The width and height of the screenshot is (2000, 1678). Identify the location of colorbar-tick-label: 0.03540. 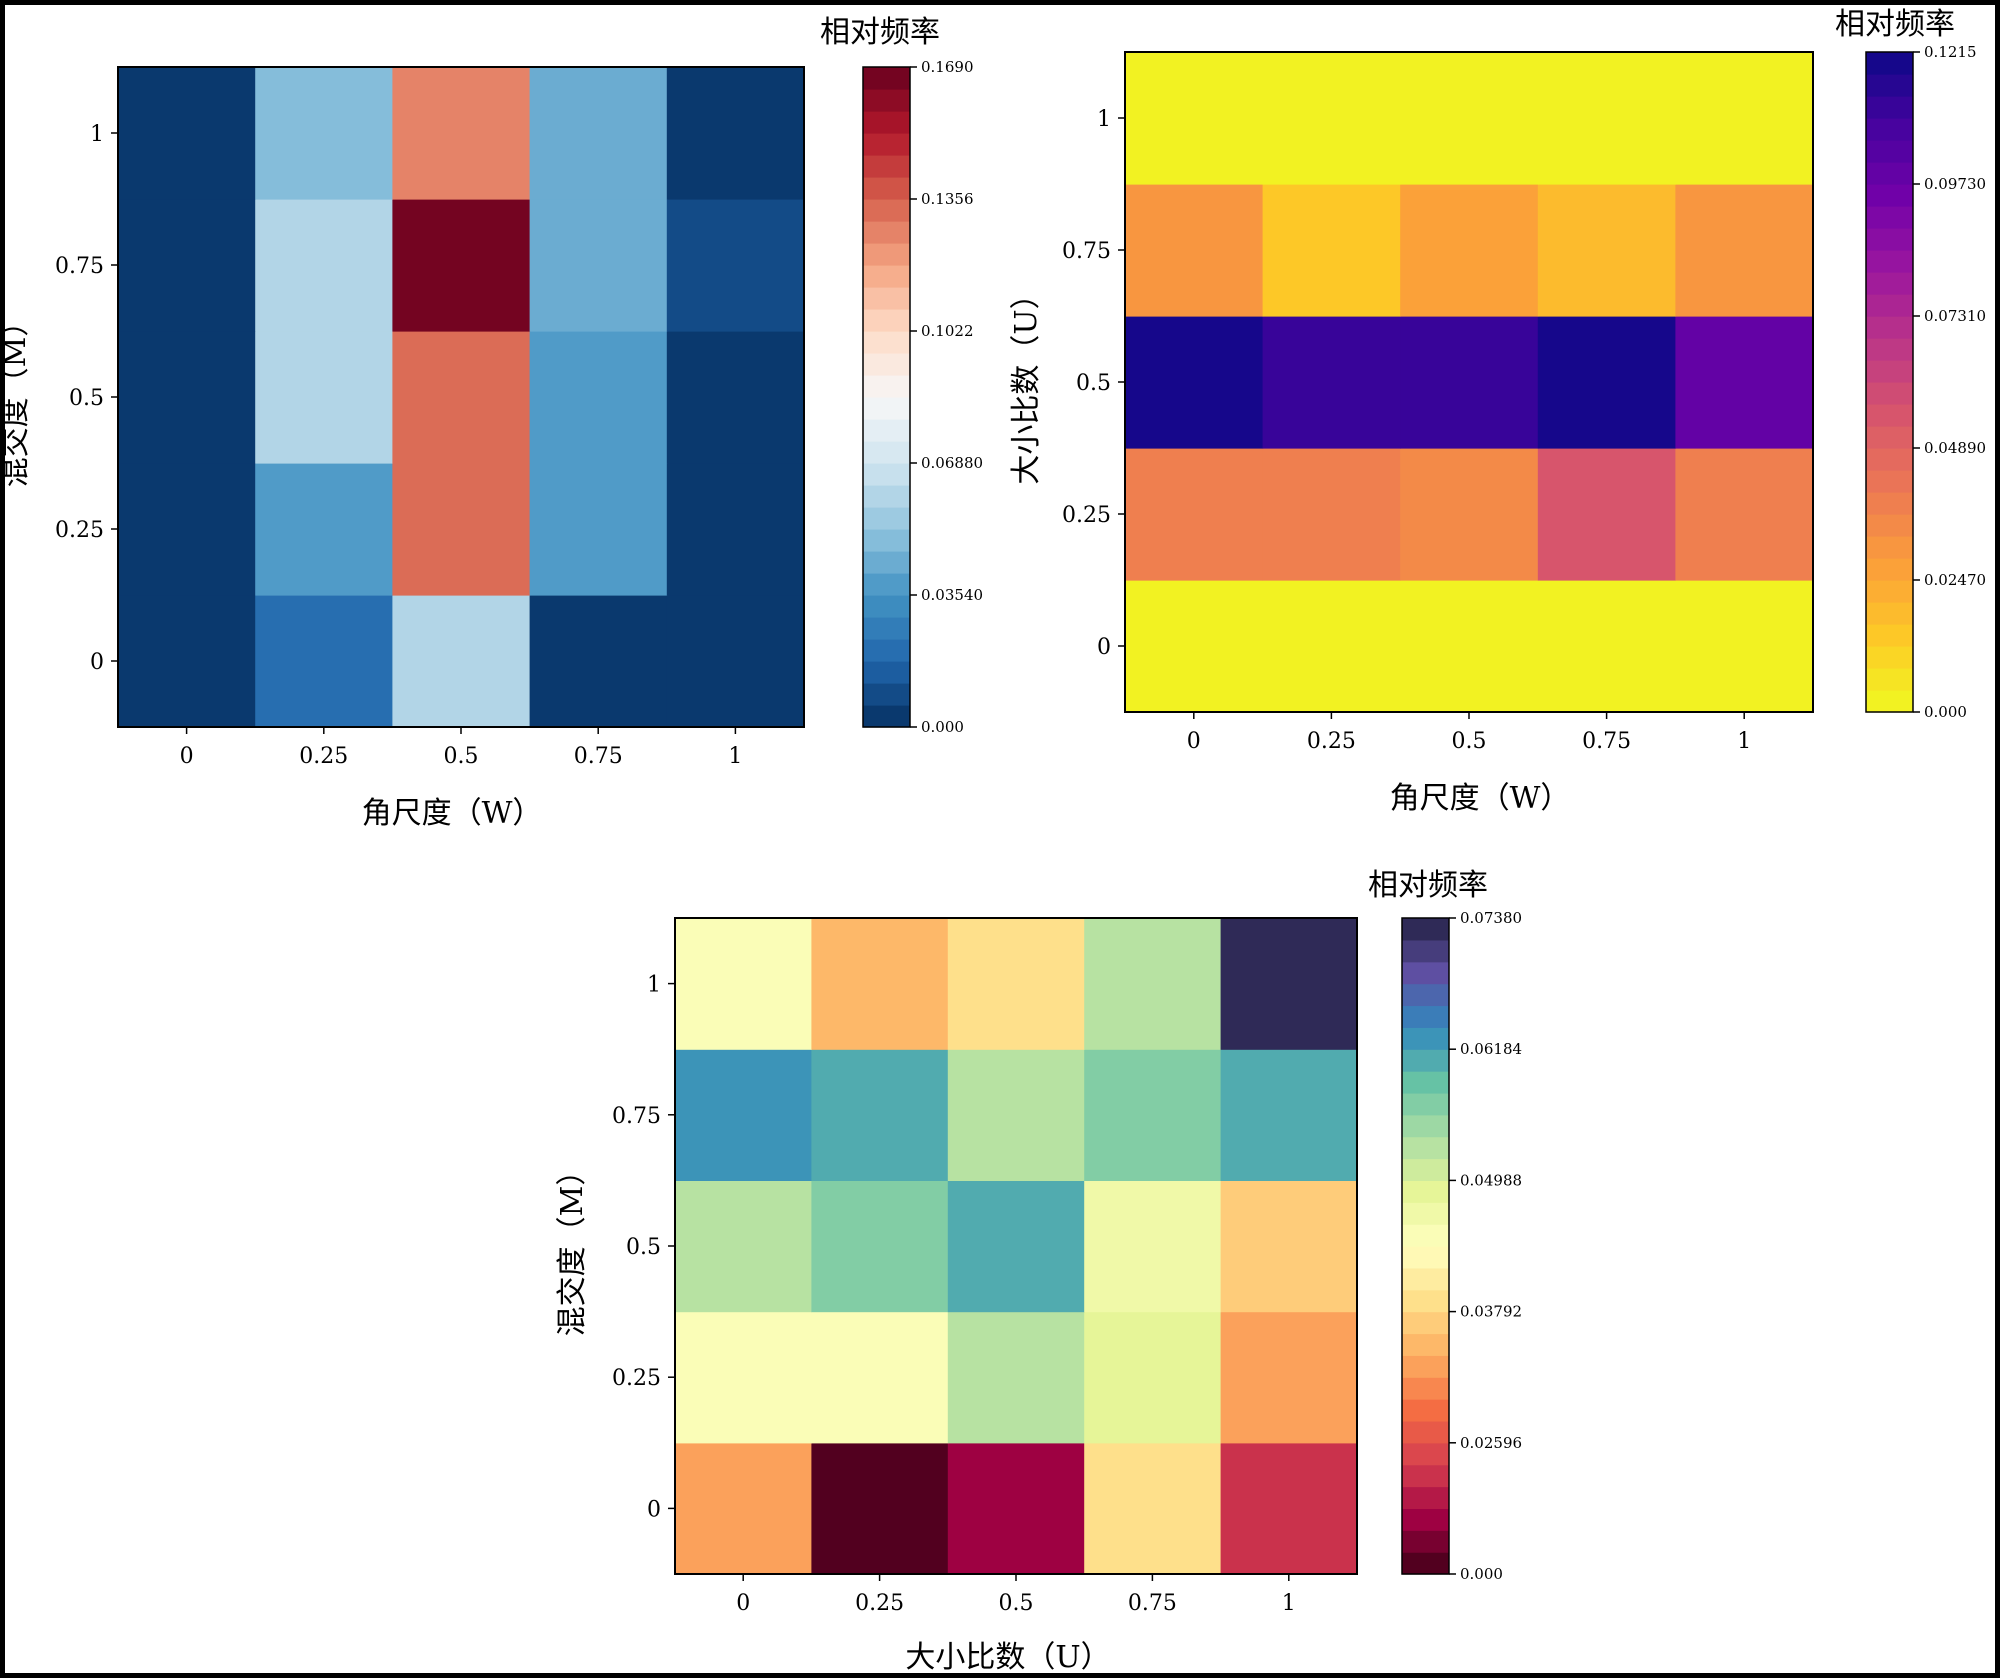
(952, 595).